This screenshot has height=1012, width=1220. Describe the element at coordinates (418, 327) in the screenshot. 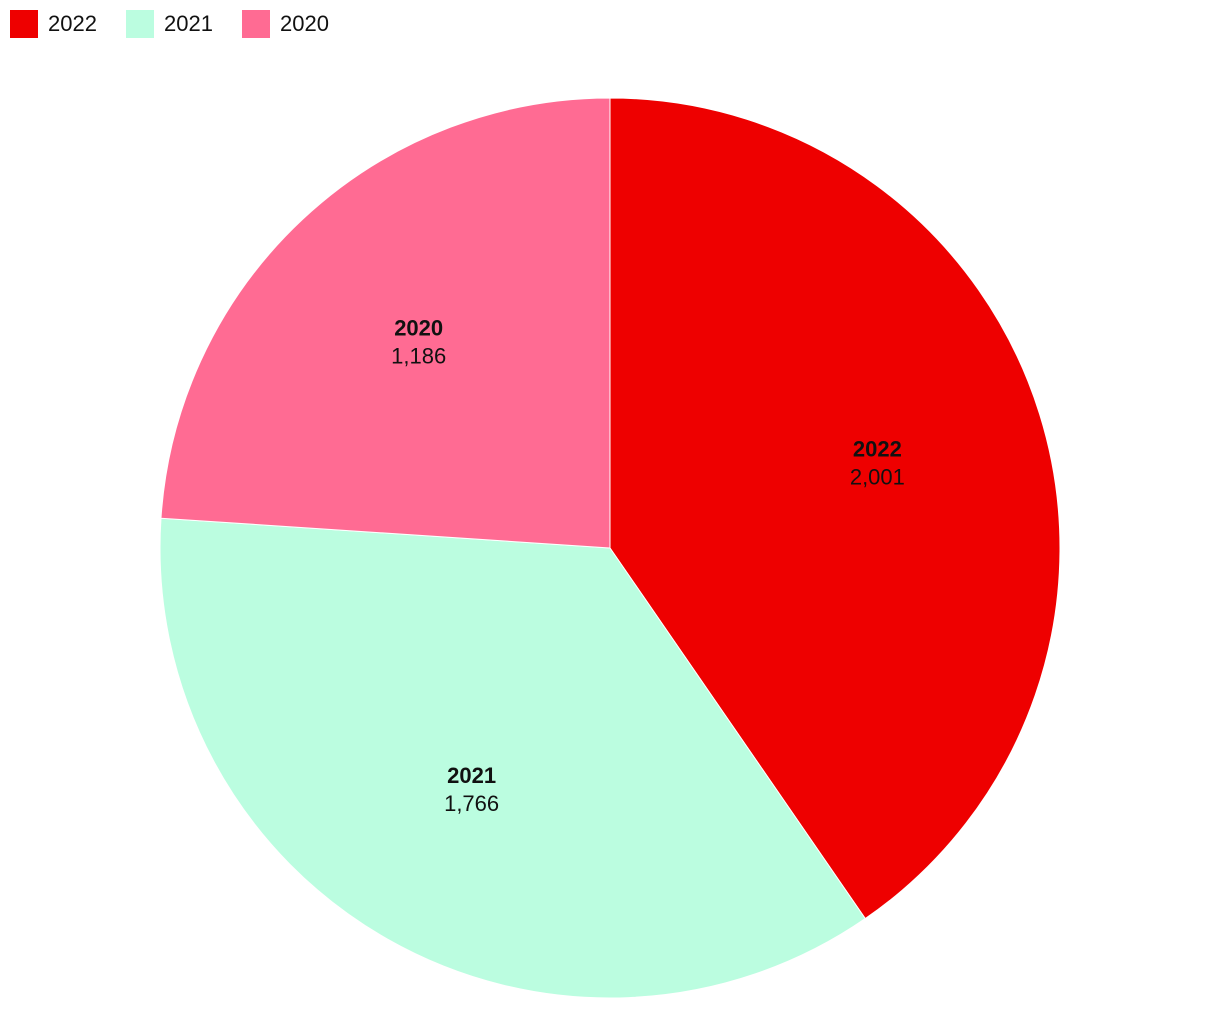

I see `slice-label: 2020` at that location.